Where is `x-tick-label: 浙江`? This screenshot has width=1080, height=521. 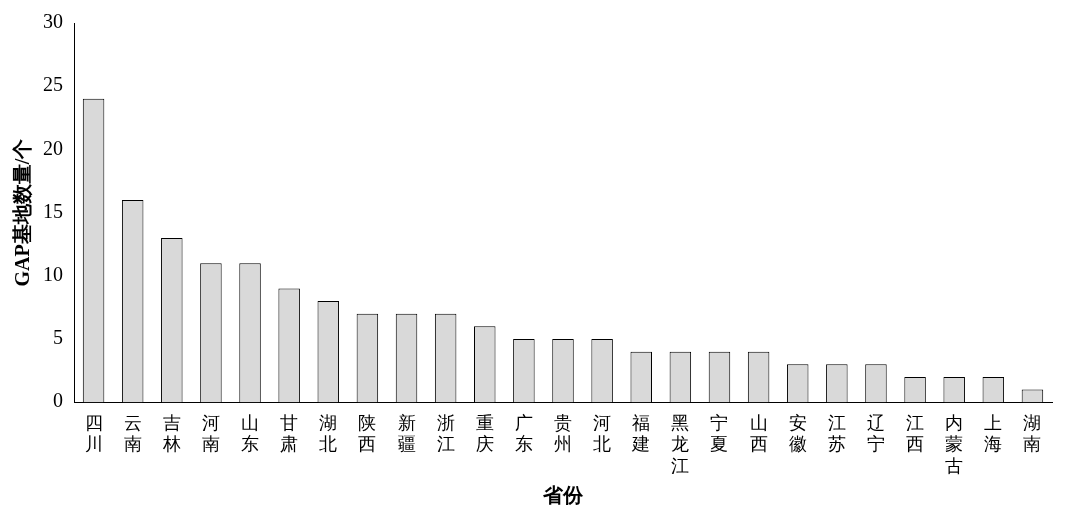
x-tick-label: 浙江 is located at coordinates (445, 433).